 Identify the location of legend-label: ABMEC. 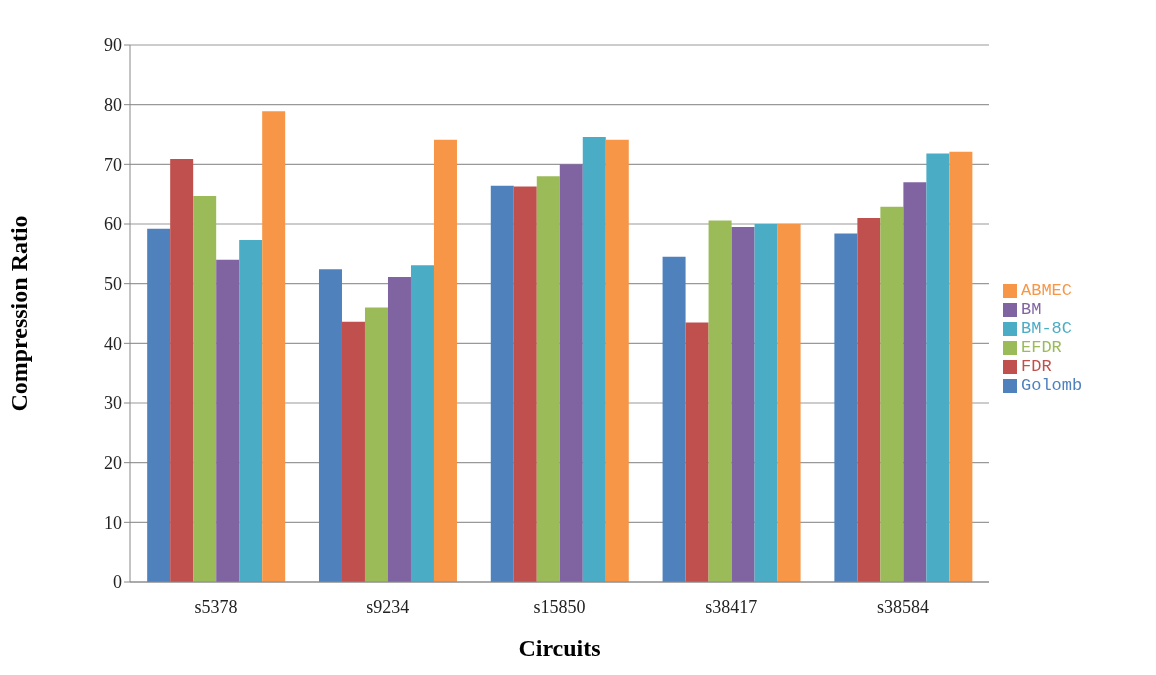
(1047, 290).